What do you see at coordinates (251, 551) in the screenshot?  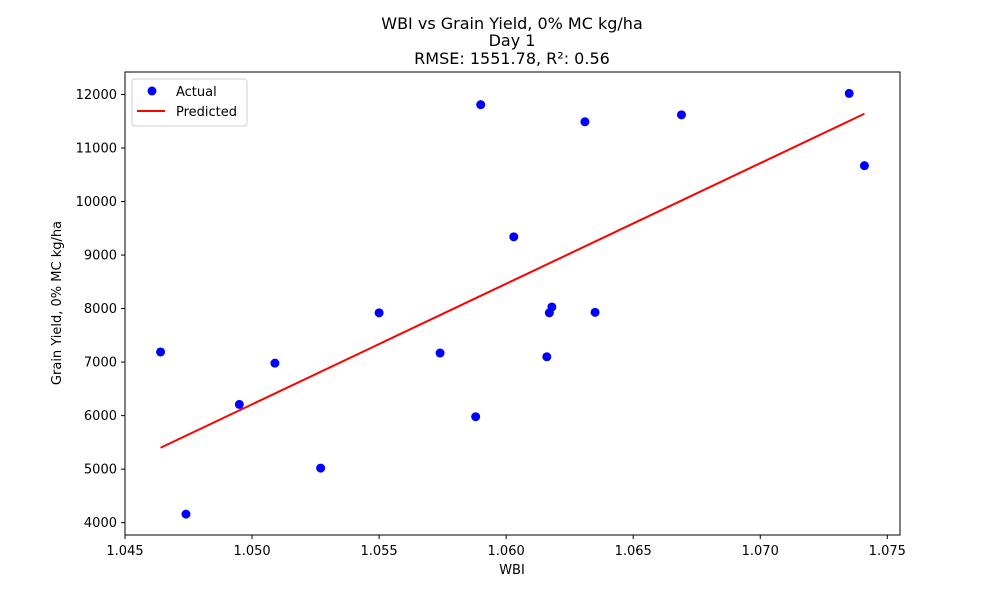 I see `x-tick-label: 1.050` at bounding box center [251, 551].